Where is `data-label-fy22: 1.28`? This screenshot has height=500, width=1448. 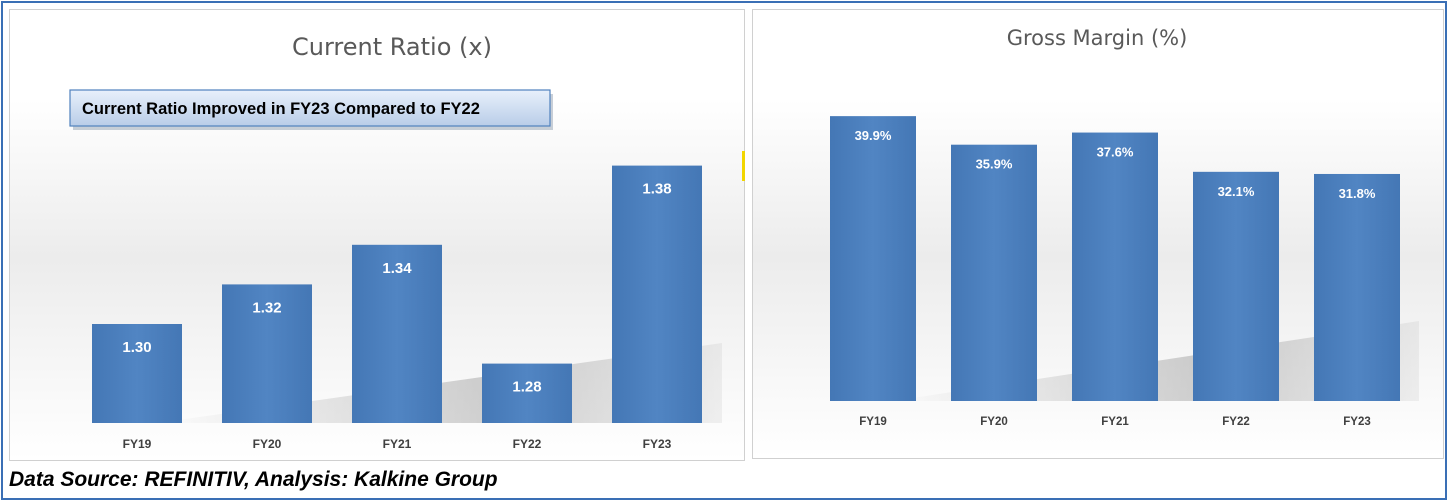
data-label-fy22: 1.28 is located at coordinates (526, 387).